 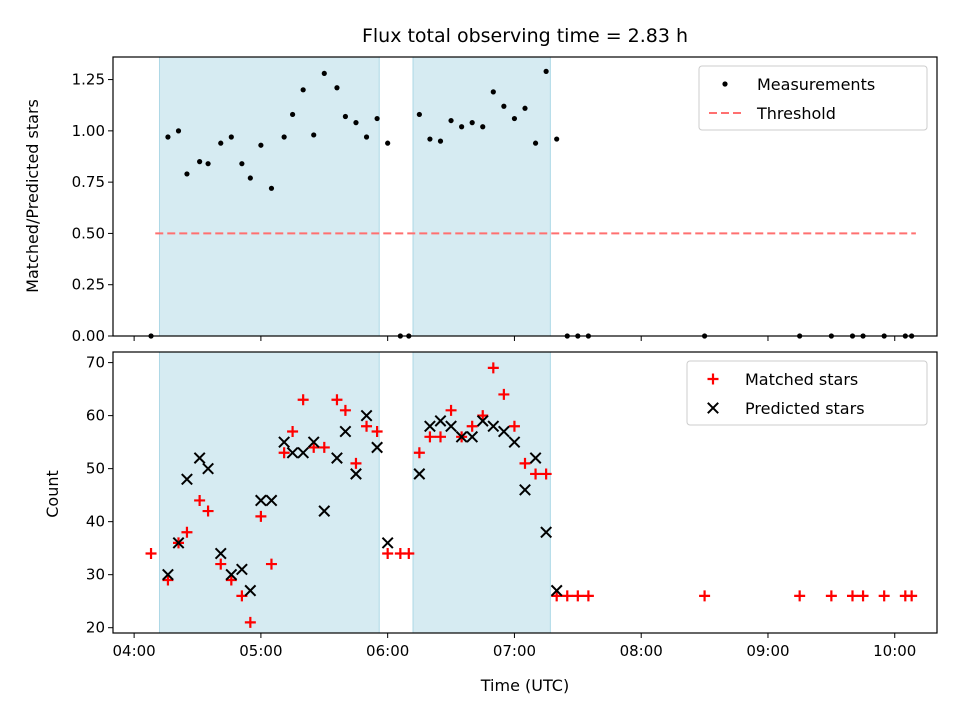 I want to click on y-tick-label-0-1: 0.25, so click(x=88, y=285).